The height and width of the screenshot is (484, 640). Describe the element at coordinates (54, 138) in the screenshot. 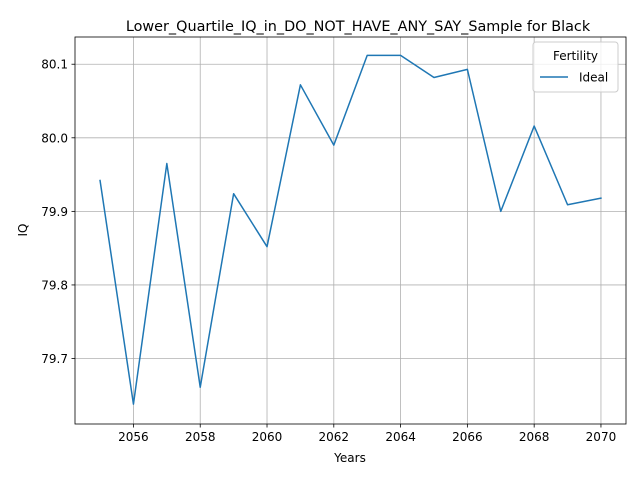

I see `y-tick-label: 80.0` at that location.